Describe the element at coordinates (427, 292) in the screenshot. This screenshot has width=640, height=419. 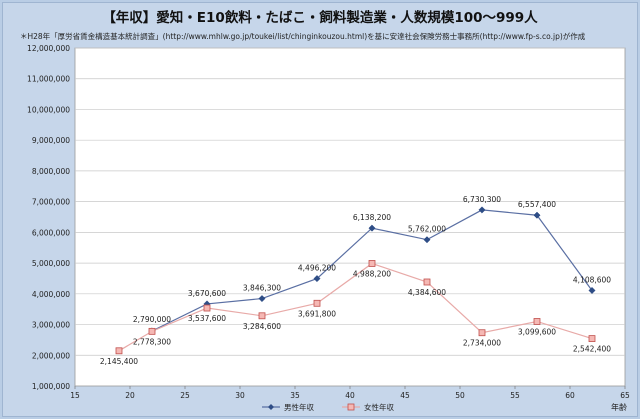
I see `female-data-label: 4,384,600` at that location.